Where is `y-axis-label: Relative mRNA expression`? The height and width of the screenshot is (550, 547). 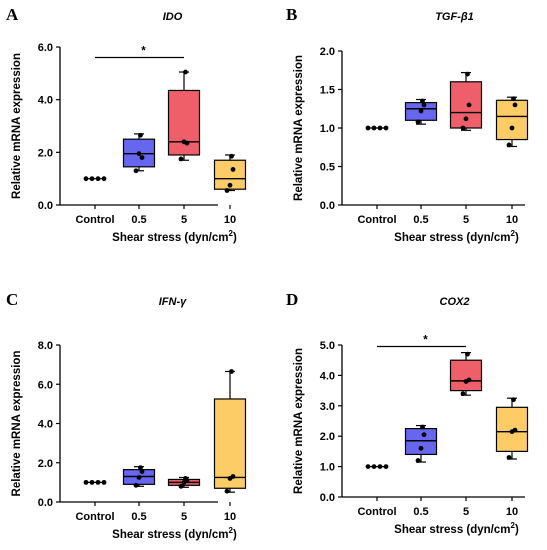
y-axis-label: Relative mRNA expression is located at coordinates (17, 126).